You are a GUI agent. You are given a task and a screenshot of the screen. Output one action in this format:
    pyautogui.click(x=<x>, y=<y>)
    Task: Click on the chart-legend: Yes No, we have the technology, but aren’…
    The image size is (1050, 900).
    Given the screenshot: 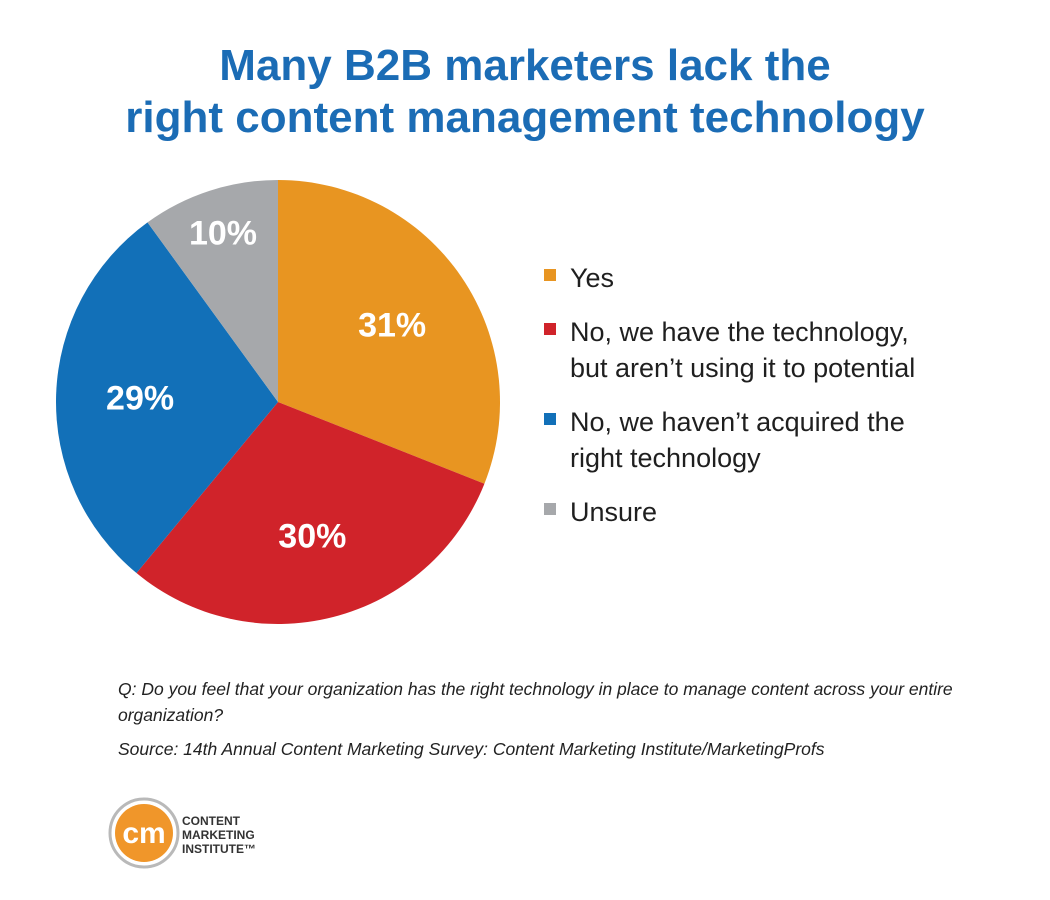 What is the action you would take?
    pyautogui.click(x=784, y=404)
    